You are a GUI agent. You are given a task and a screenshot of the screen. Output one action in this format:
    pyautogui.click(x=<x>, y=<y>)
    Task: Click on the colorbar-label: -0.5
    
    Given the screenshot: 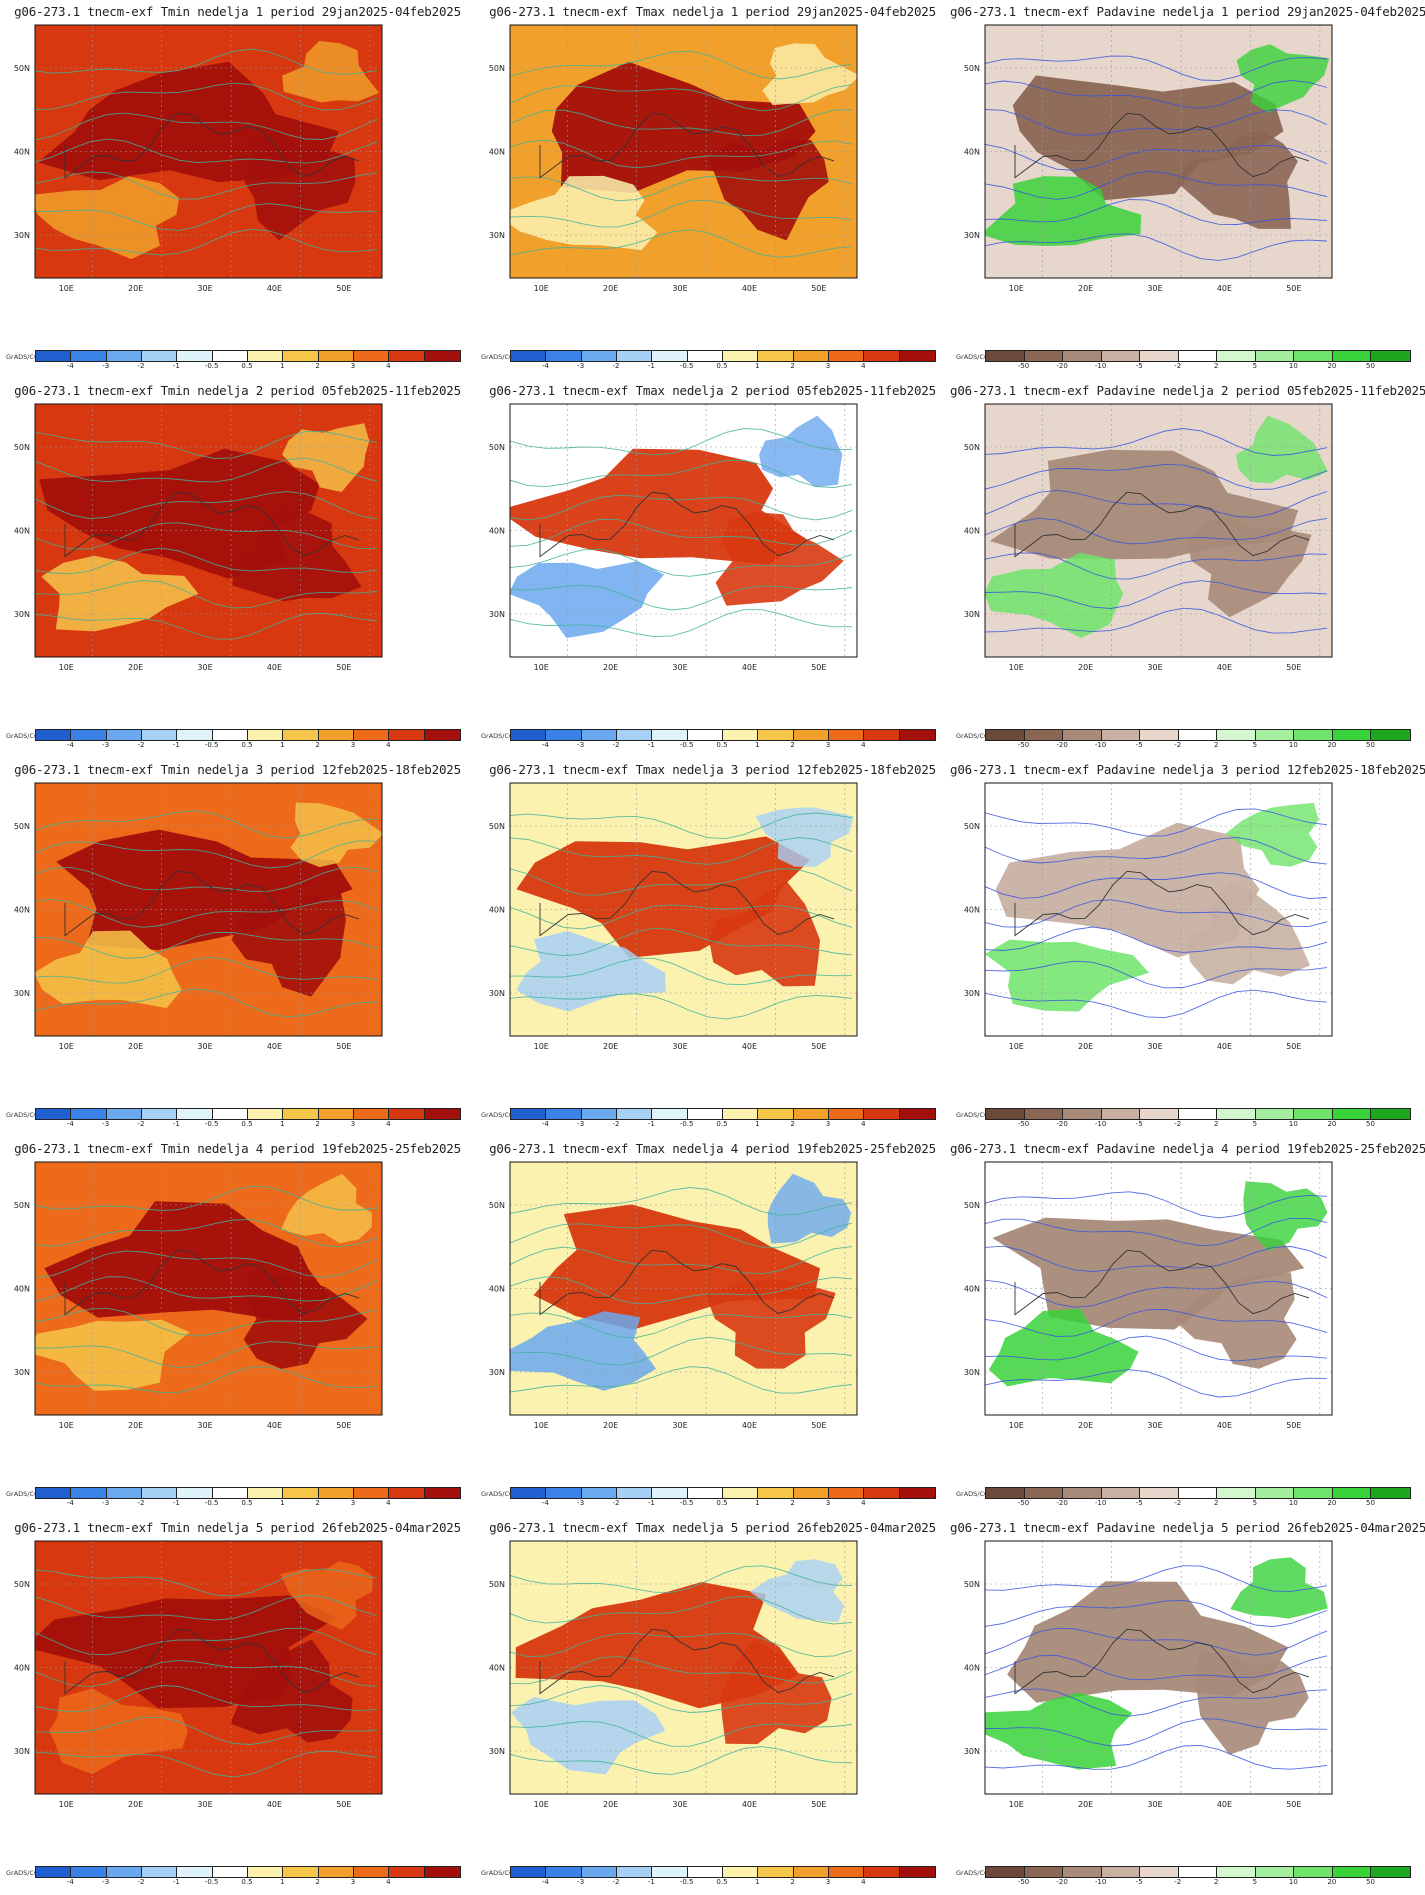 What is the action you would take?
    pyautogui.click(x=211, y=1503)
    